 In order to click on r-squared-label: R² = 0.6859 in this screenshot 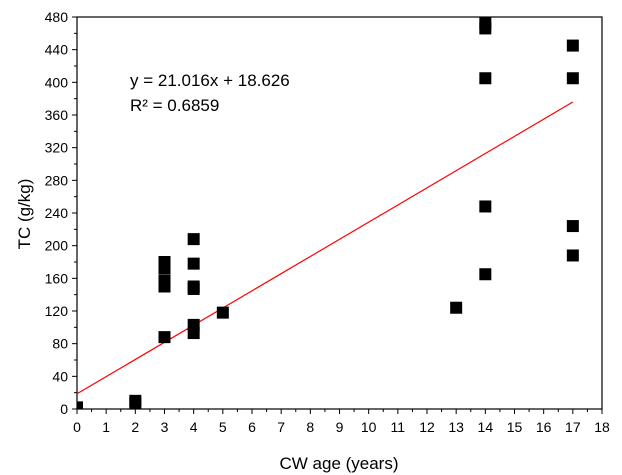, I will do `click(174, 105)`.